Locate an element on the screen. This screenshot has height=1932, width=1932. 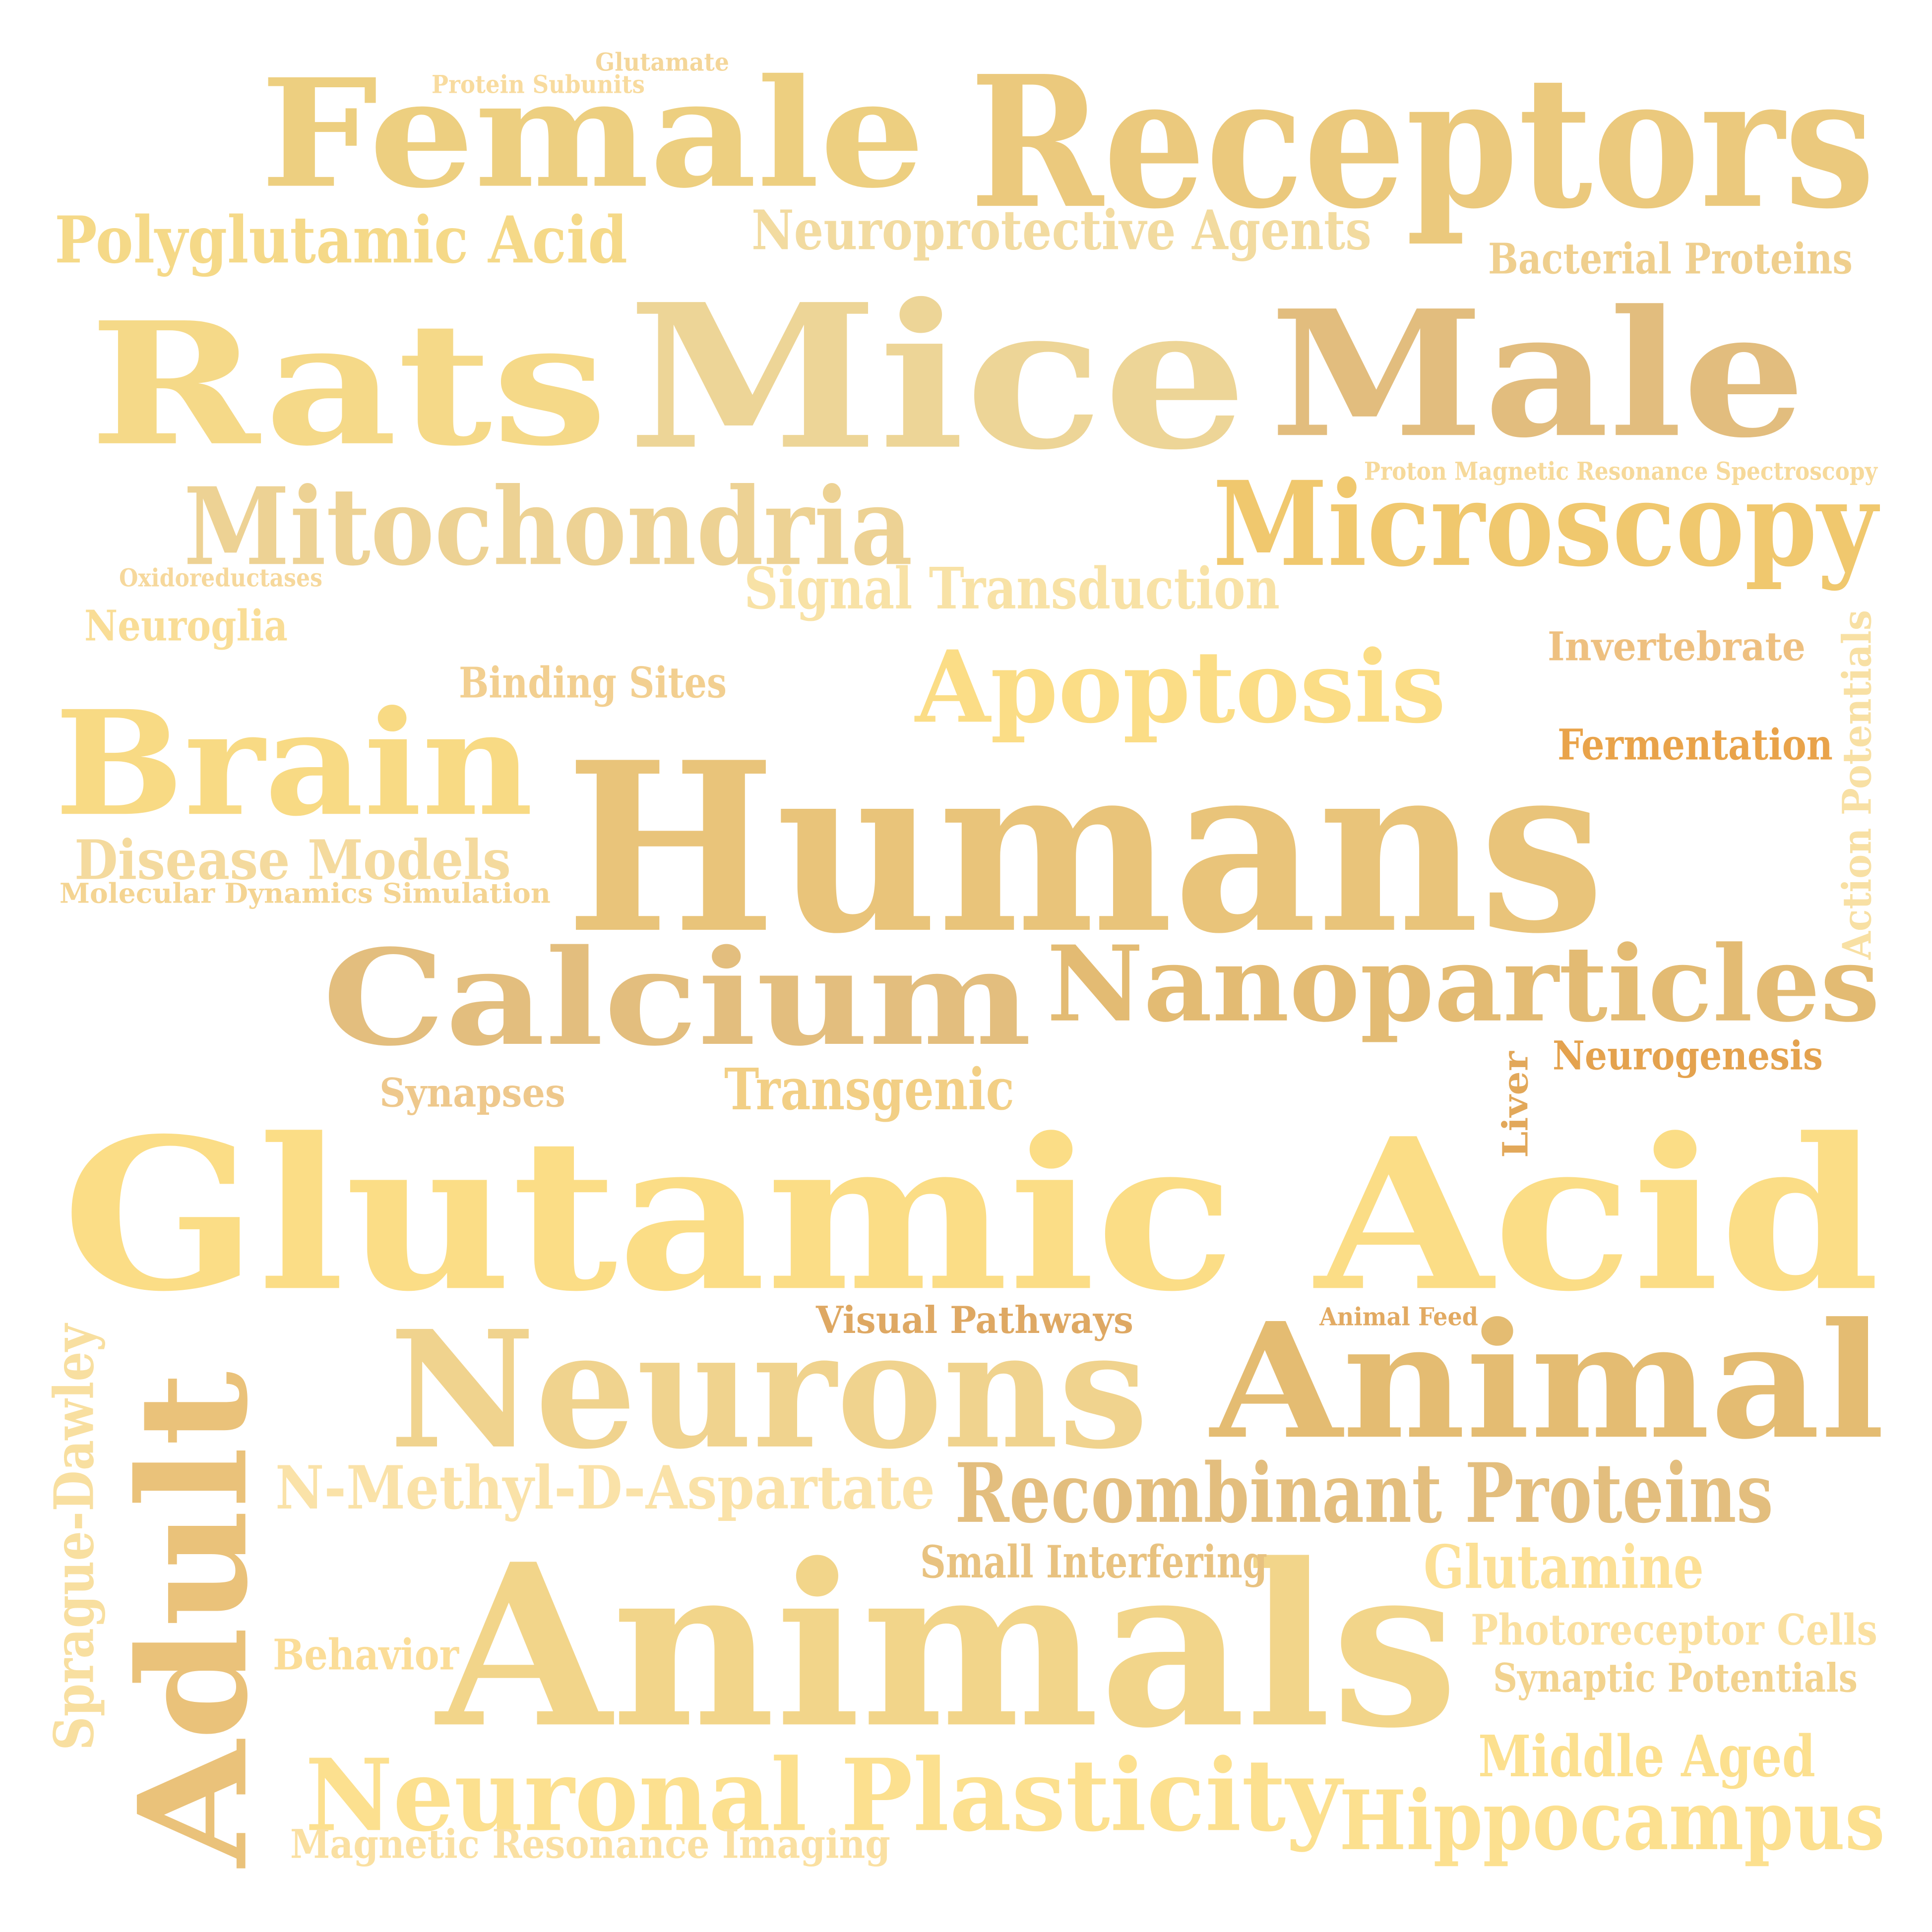
word: Signal Transduction is located at coordinates (1012, 588).